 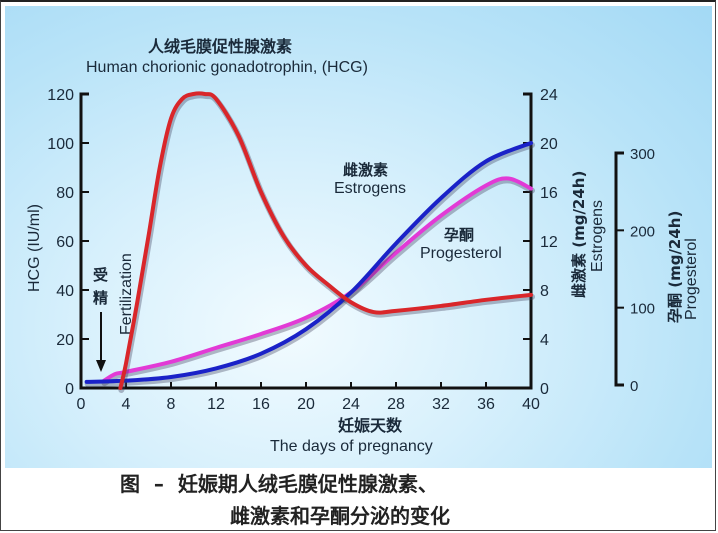 I want to click on x-tick-label: 40, so click(x=531, y=404).